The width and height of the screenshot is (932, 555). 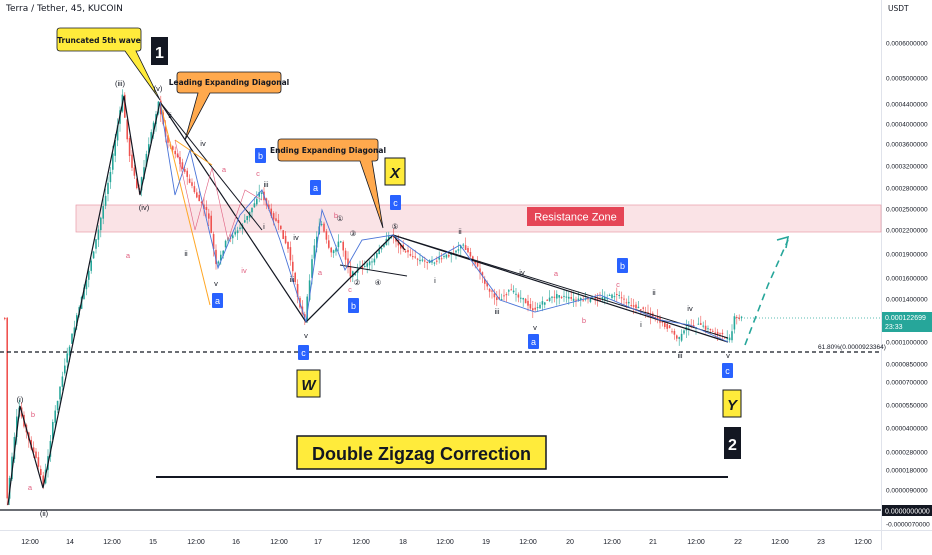 I want to click on price-tick-label: 0.0001600000, so click(x=907, y=279).